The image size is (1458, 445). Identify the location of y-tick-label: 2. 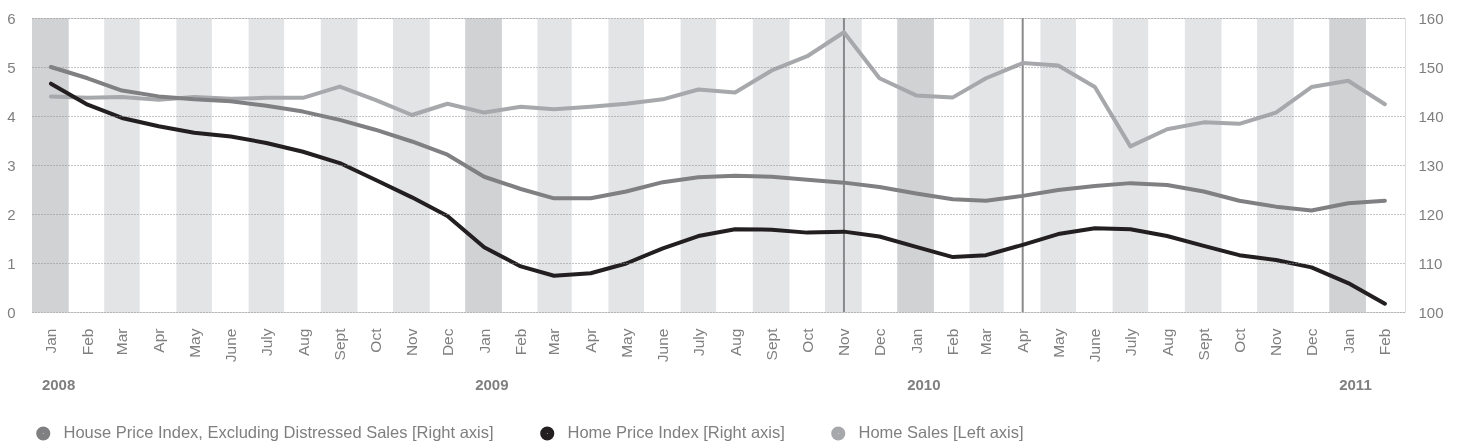
(11, 214).